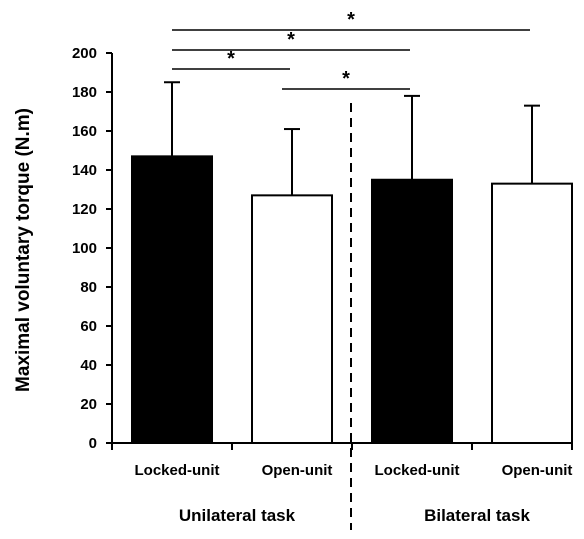 Image resolution: width=584 pixels, height=539 pixels. What do you see at coordinates (84, 209) in the screenshot?
I see `y-tick-label: 120` at bounding box center [84, 209].